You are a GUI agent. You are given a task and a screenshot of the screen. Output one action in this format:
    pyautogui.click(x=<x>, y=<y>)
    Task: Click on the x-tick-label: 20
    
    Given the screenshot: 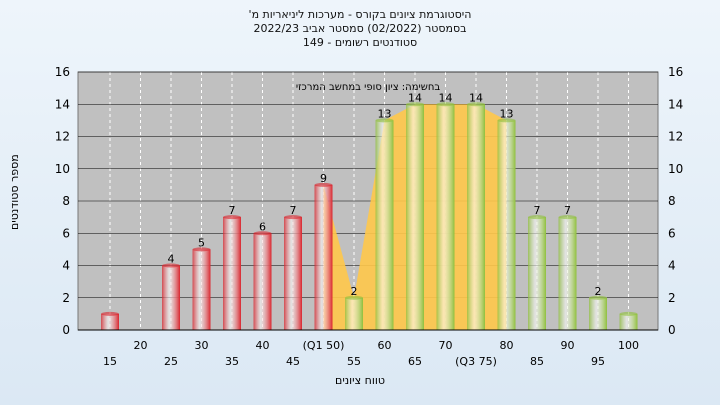 What is the action you would take?
    pyautogui.click(x=141, y=345)
    